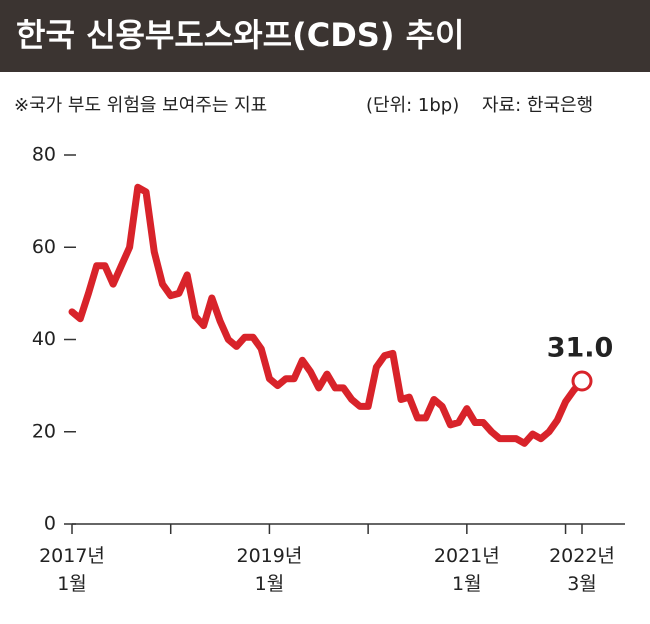 This screenshot has height=624, width=650. Describe the element at coordinates (44, 155) in the screenshot. I see `y-tick-label: 80` at that location.